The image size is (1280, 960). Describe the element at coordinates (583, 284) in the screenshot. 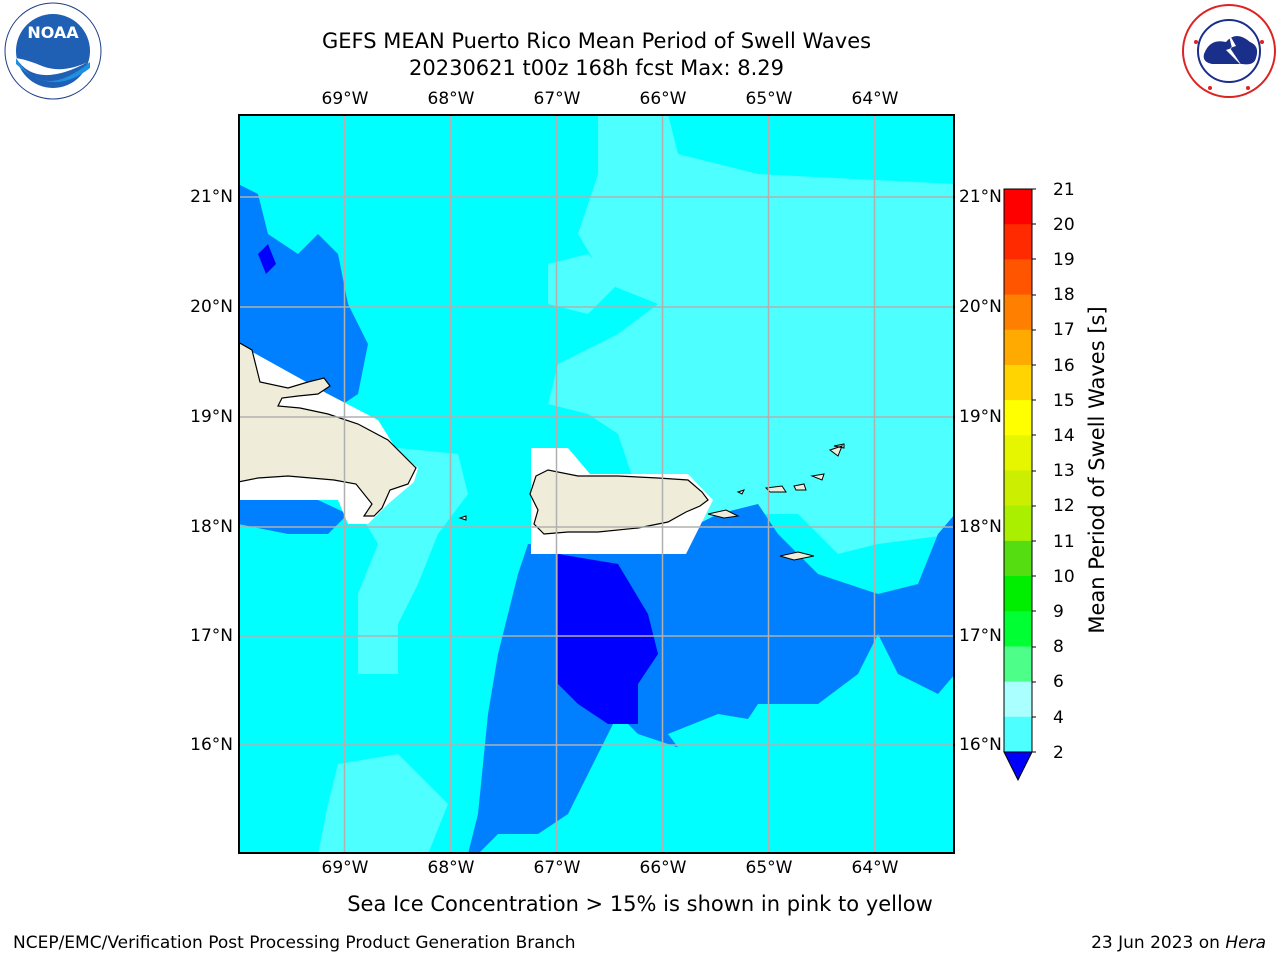

I see `period-field-6-8-small` at that location.